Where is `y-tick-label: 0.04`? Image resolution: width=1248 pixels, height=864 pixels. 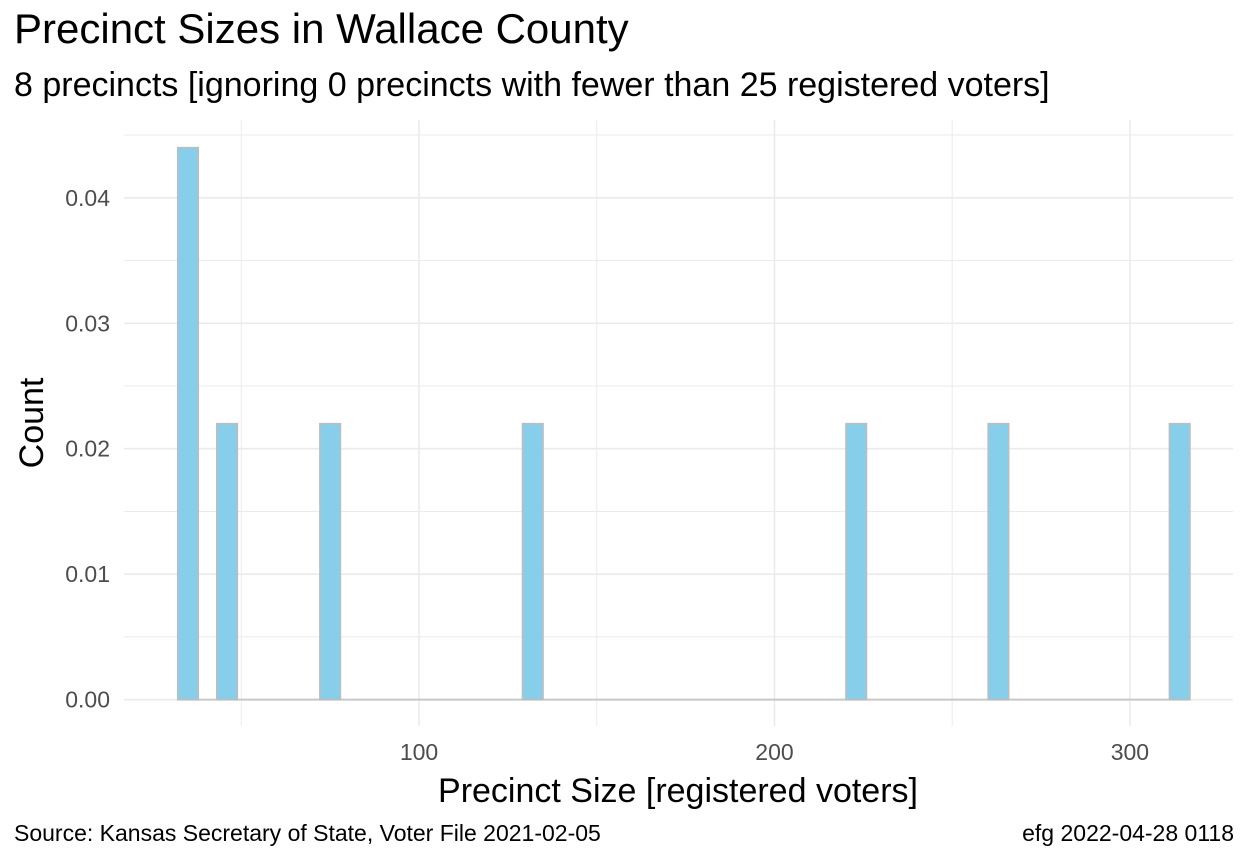 y-tick-label: 0.04 is located at coordinates (87, 198).